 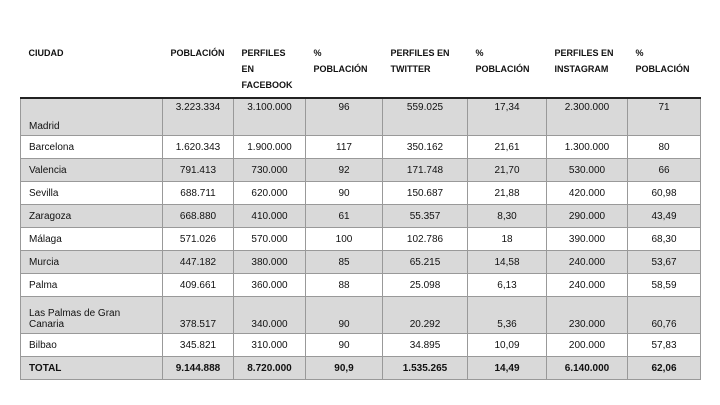 I want to click on value-cell: 17,34, so click(x=507, y=116).